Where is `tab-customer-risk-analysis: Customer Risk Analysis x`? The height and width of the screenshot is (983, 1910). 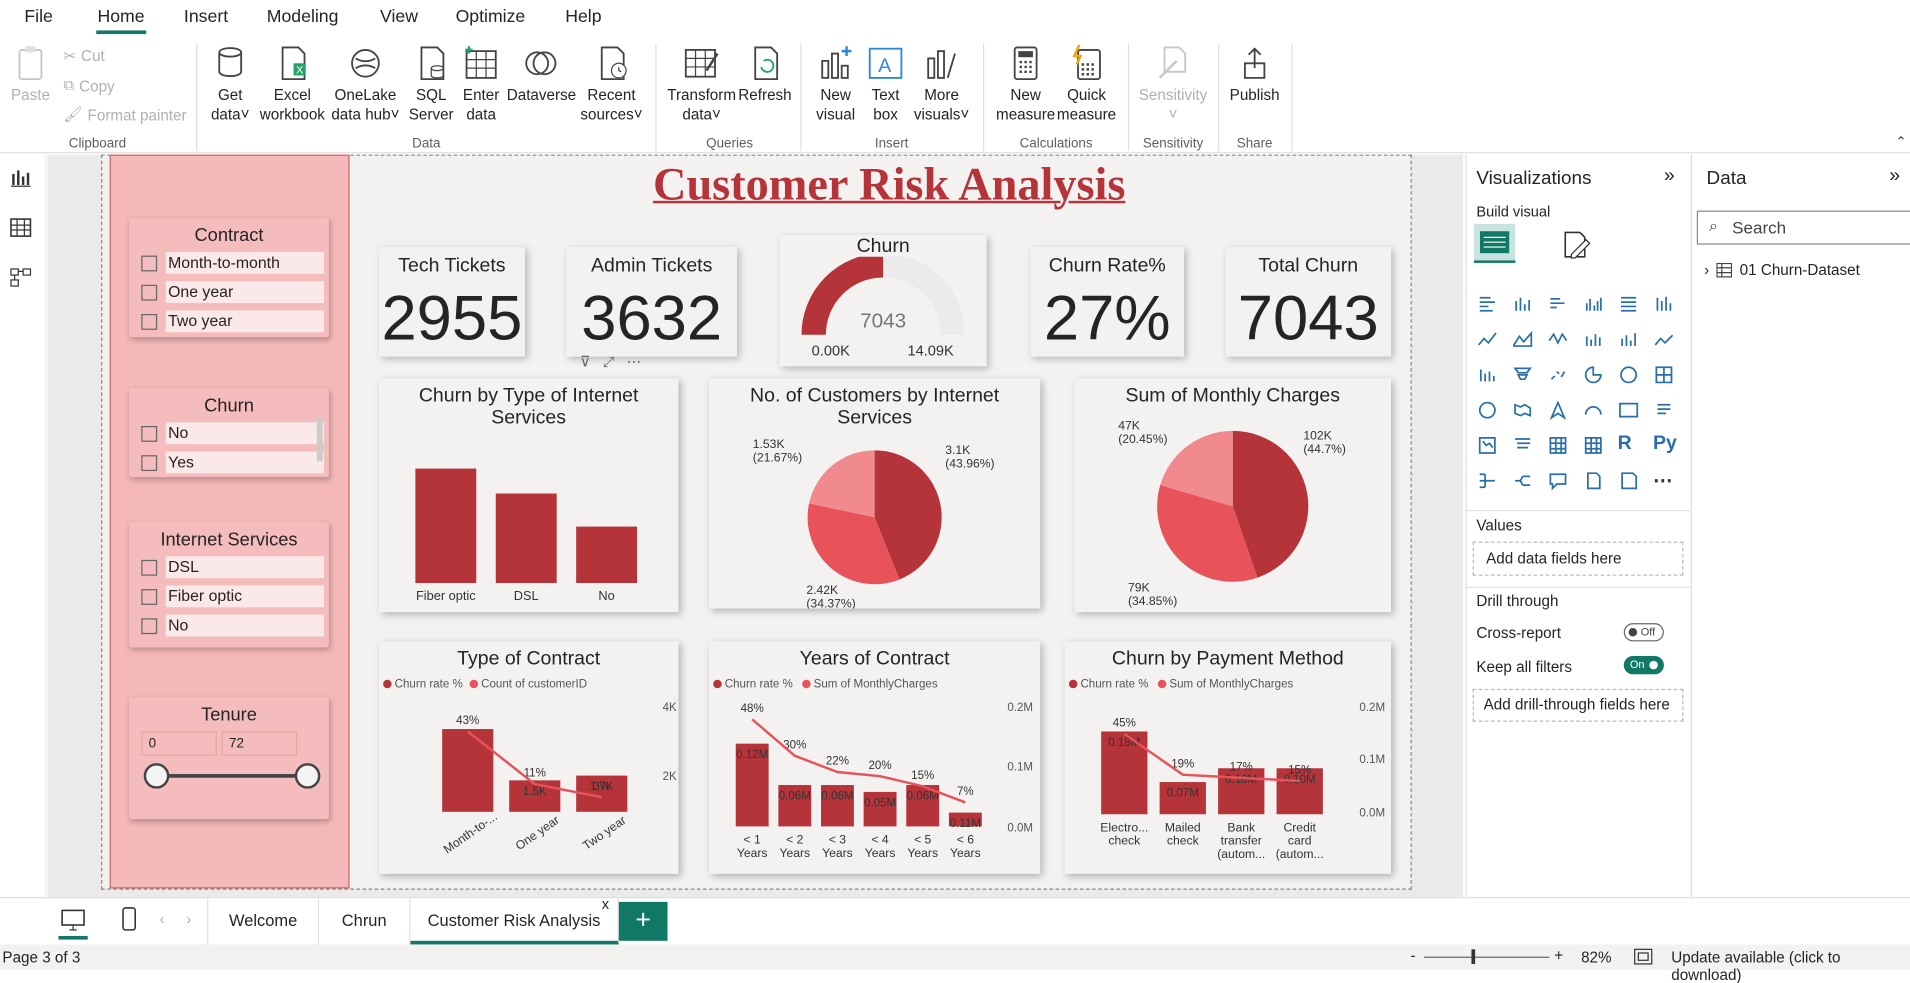
tab-customer-risk-analysis: Customer Risk Analysis x is located at coordinates (514, 920).